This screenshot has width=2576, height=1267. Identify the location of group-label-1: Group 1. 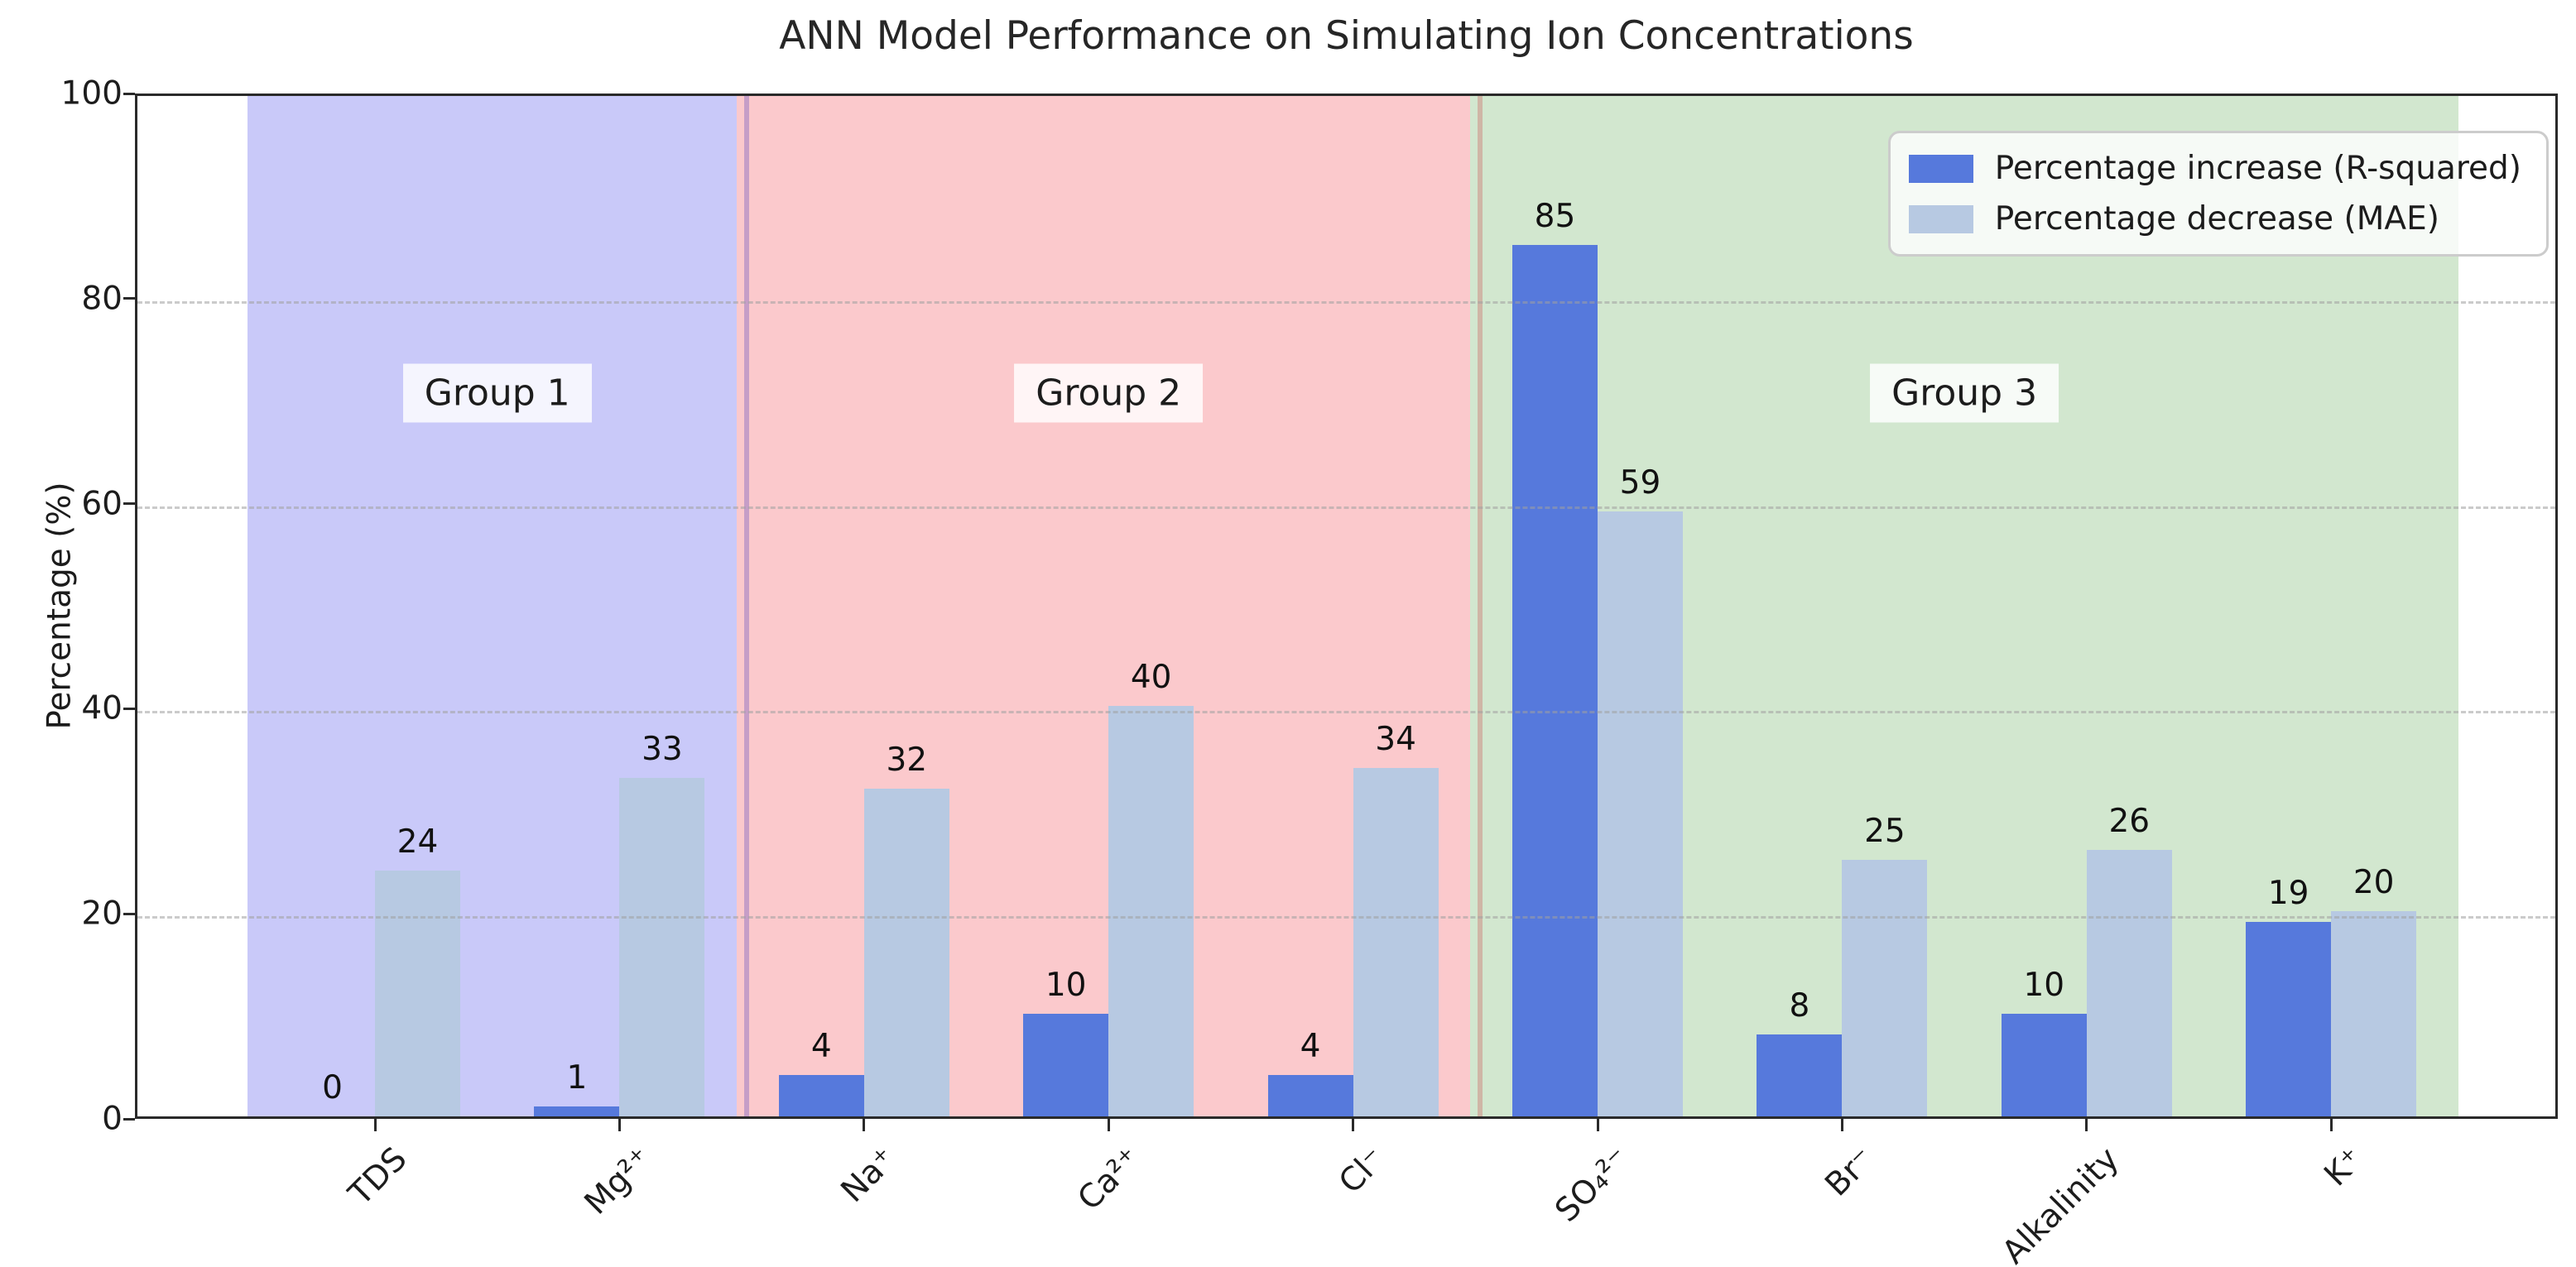
(497, 393).